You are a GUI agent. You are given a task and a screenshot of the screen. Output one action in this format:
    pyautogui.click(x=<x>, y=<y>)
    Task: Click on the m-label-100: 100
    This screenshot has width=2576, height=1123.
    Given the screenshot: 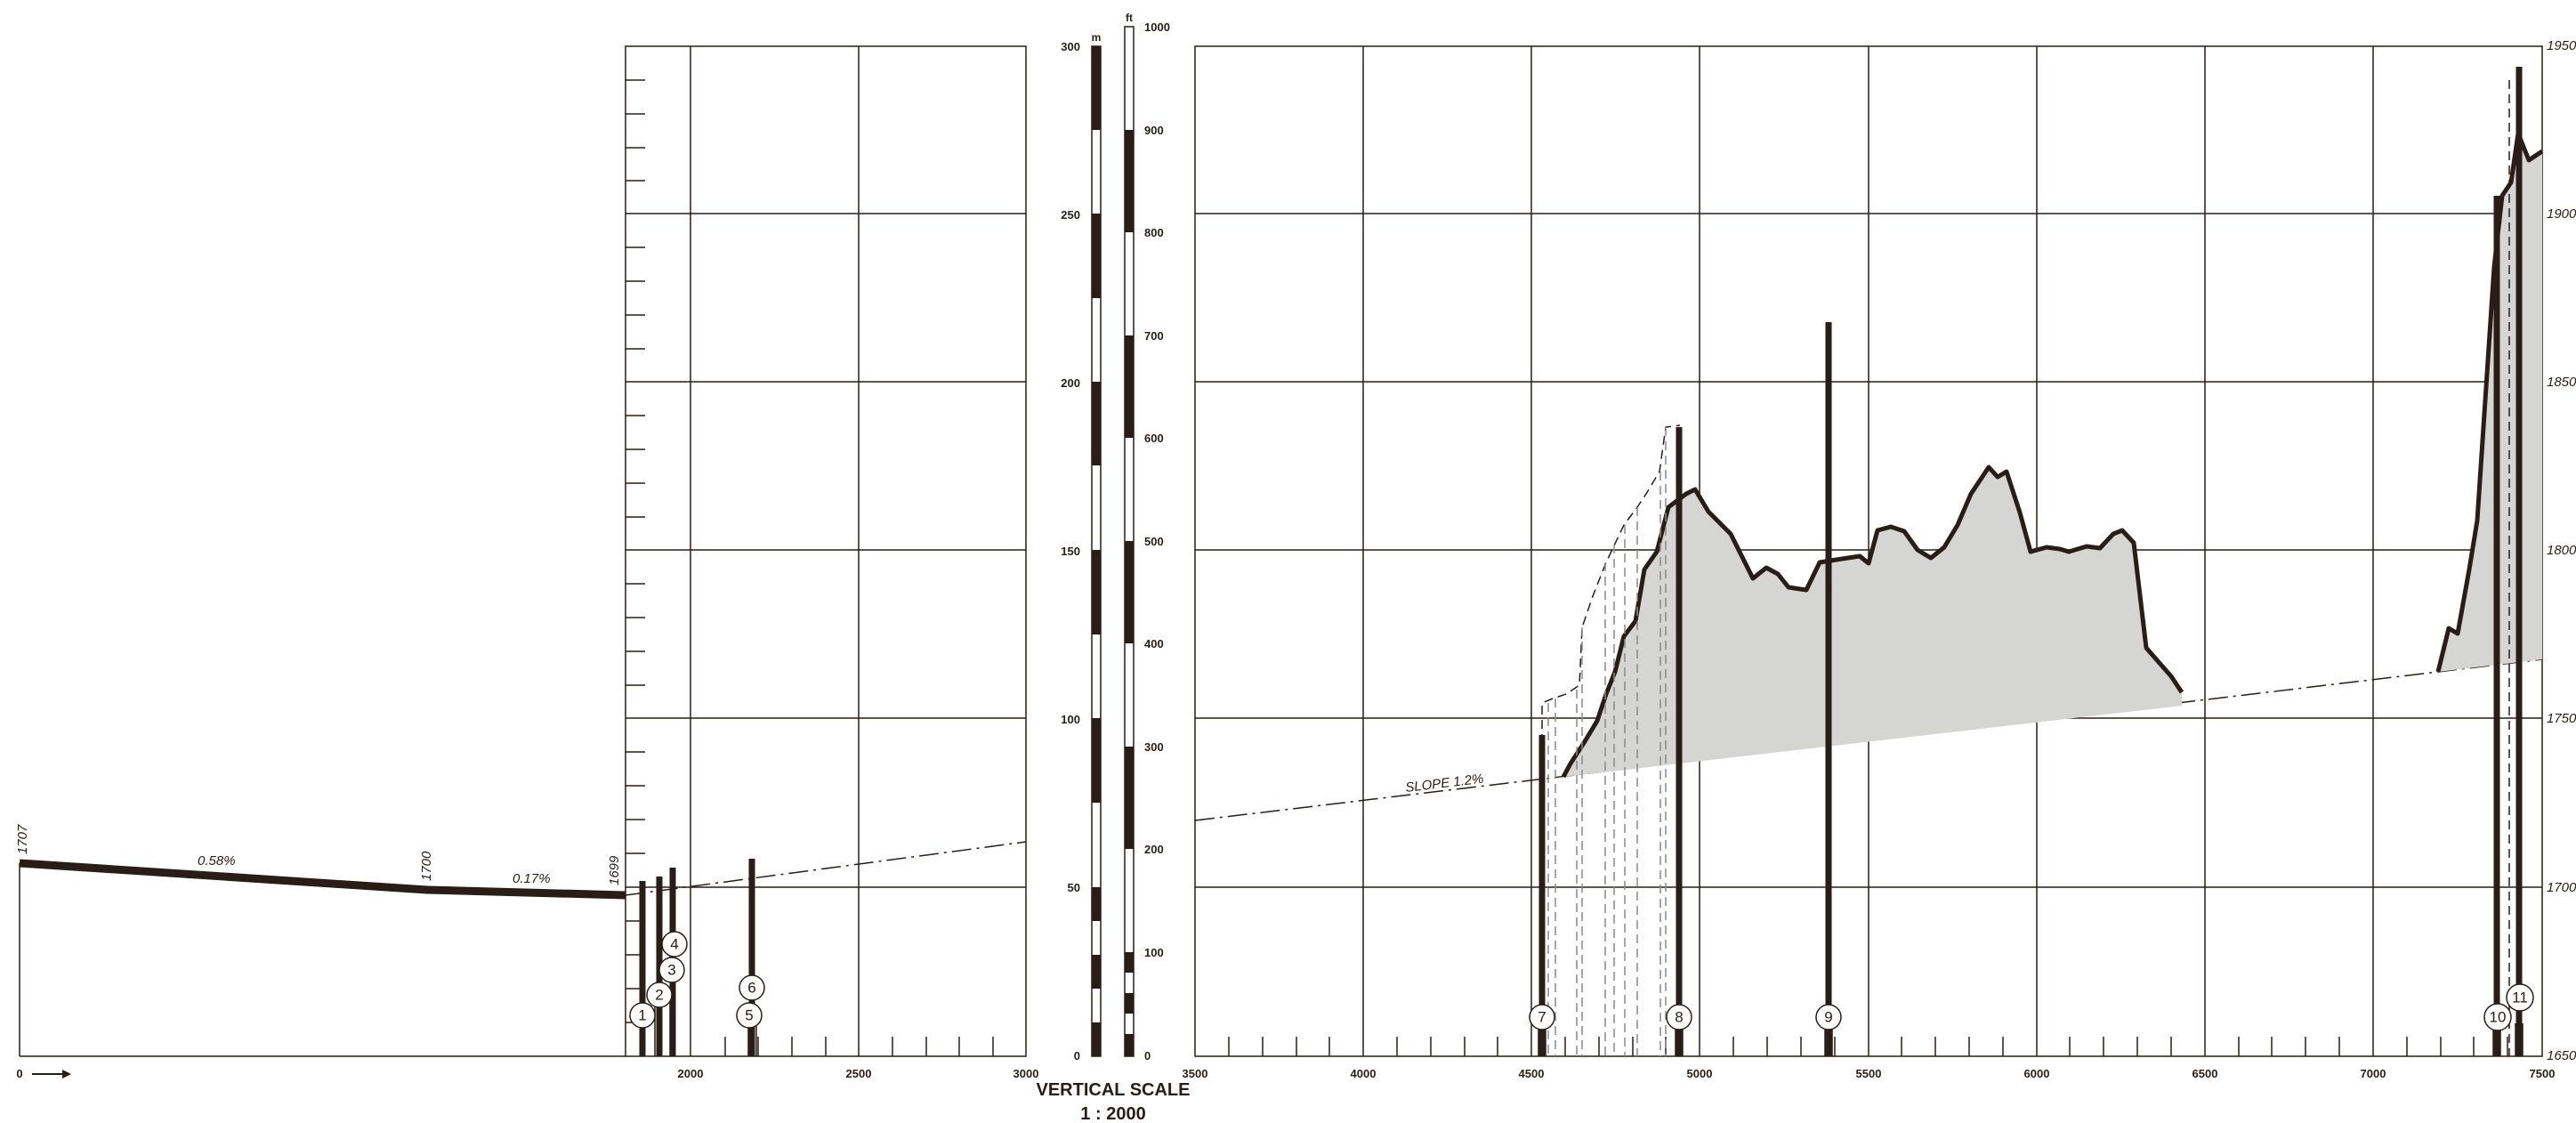 What is the action you would take?
    pyautogui.click(x=1070, y=720)
    